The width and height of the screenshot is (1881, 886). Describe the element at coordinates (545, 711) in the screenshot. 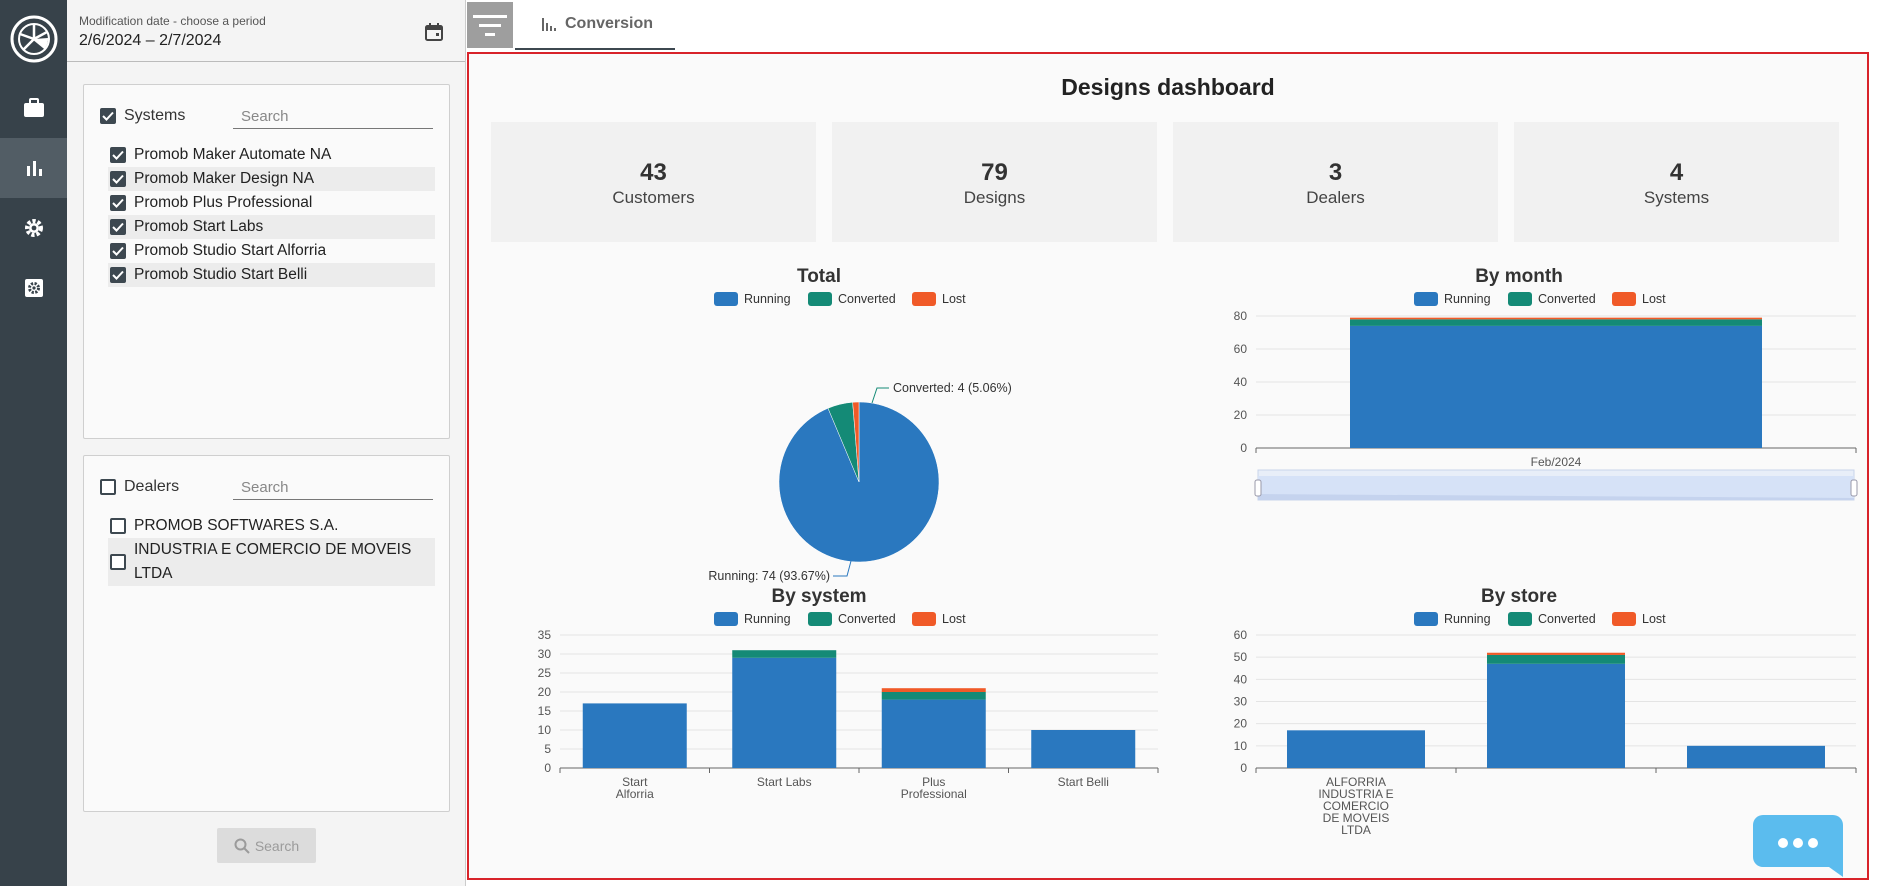

I see `y-tick-label: 15` at that location.